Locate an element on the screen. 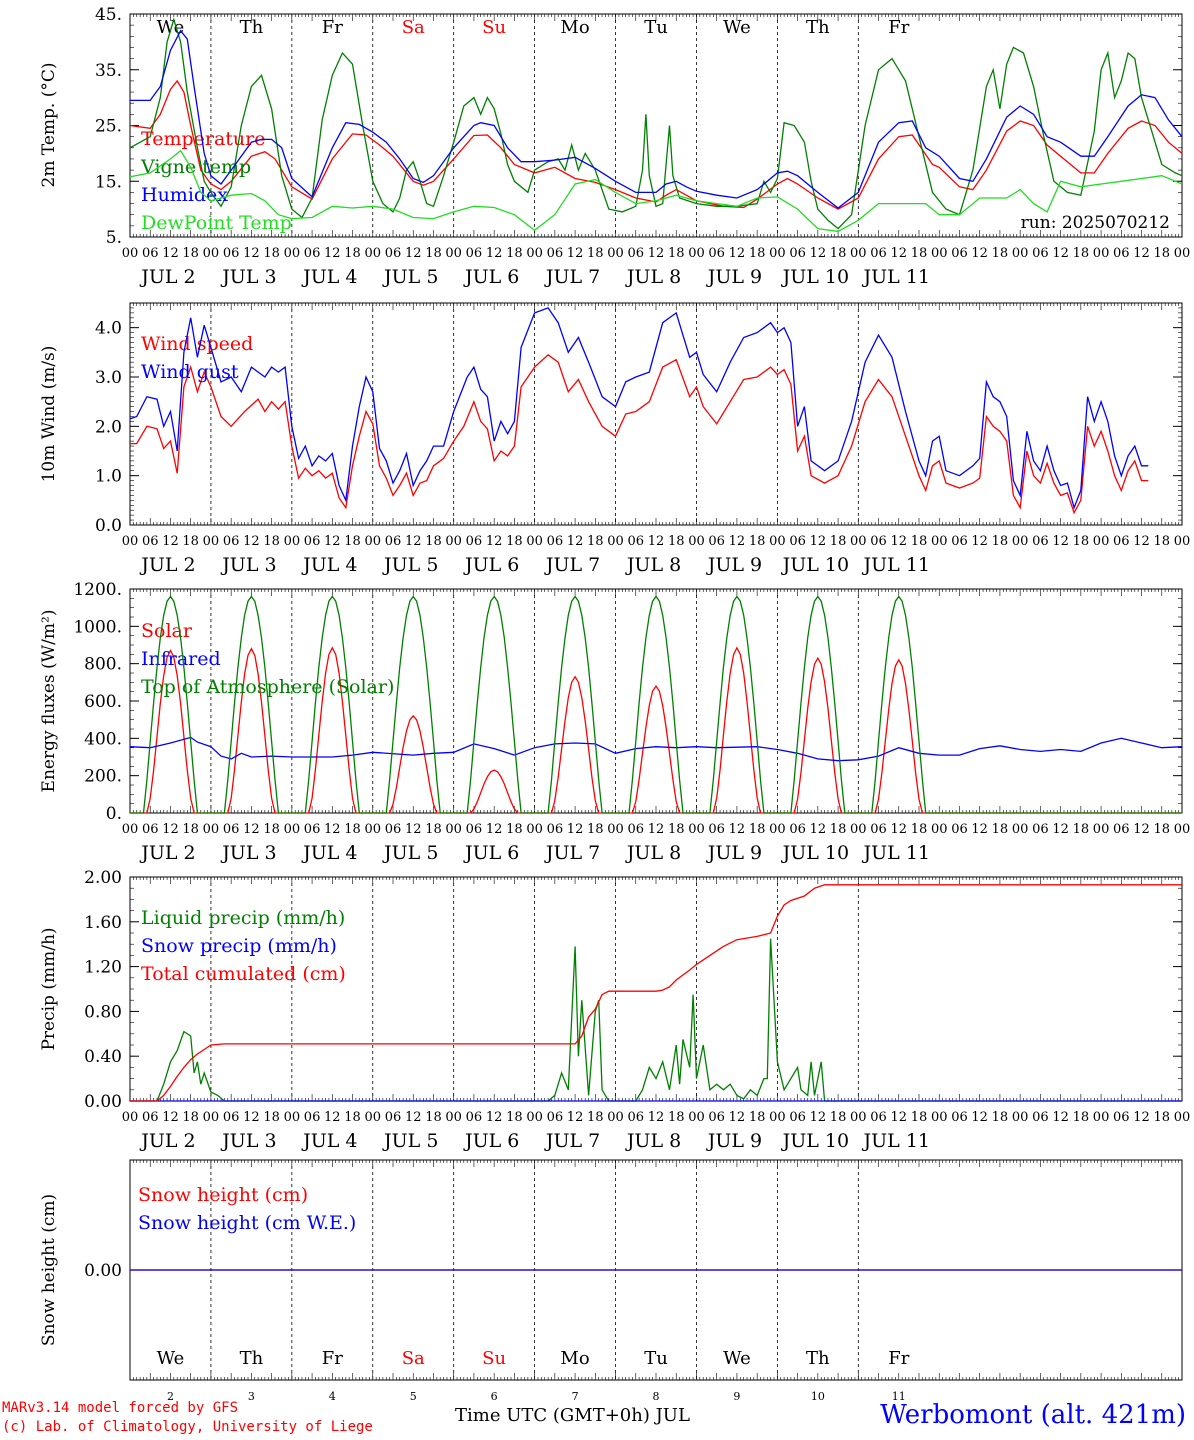 The image size is (1194, 1440). series-line-wind-speed is located at coordinates (639, 434).